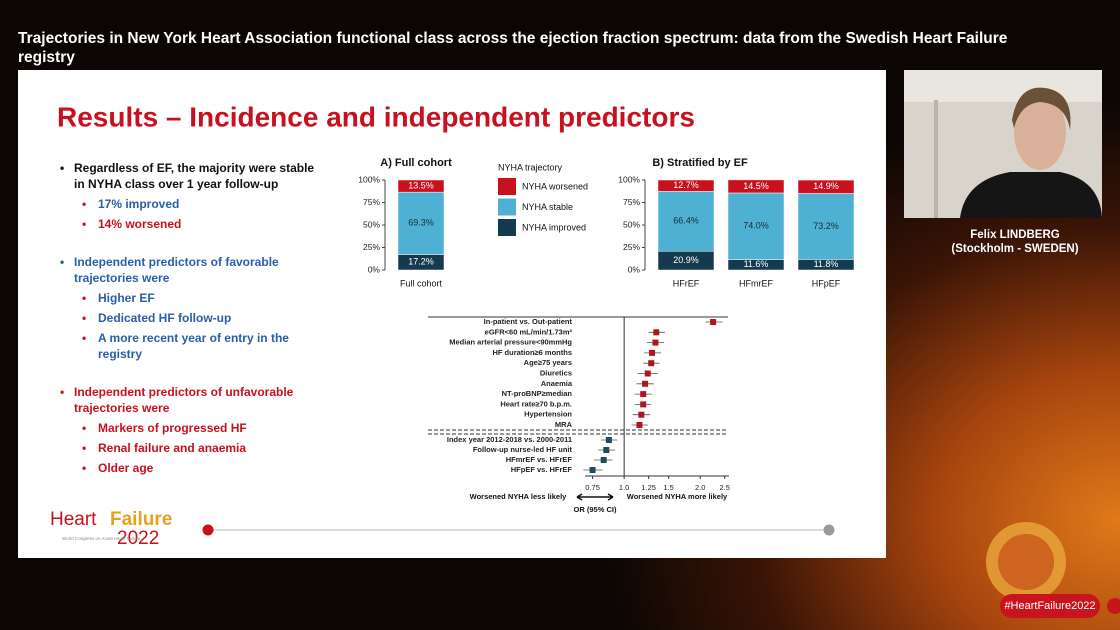 This screenshot has height=630, width=1120. I want to click on value-label: 11.6%, so click(756, 264).